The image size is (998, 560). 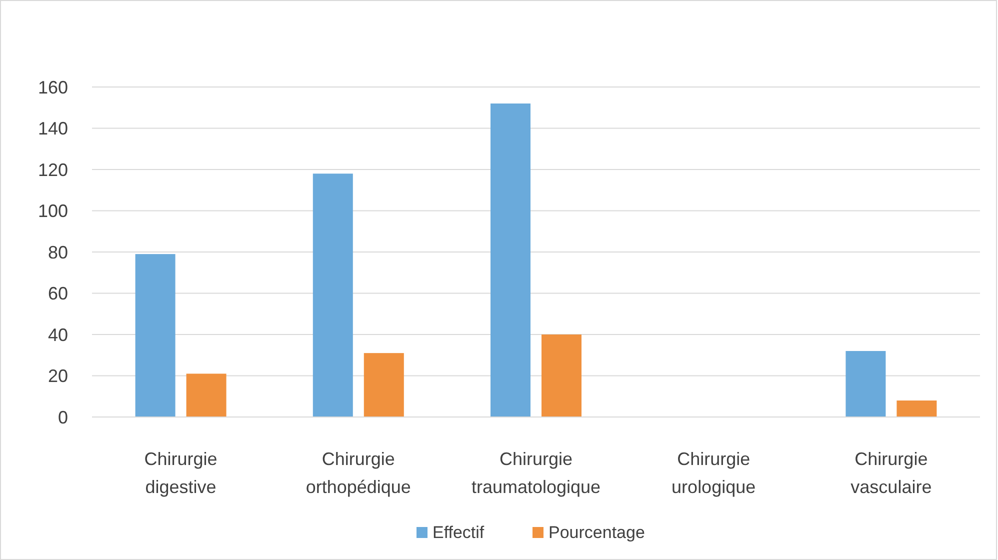 I want to click on x-tick-label: Chirurgie orthopédique, so click(x=358, y=473).